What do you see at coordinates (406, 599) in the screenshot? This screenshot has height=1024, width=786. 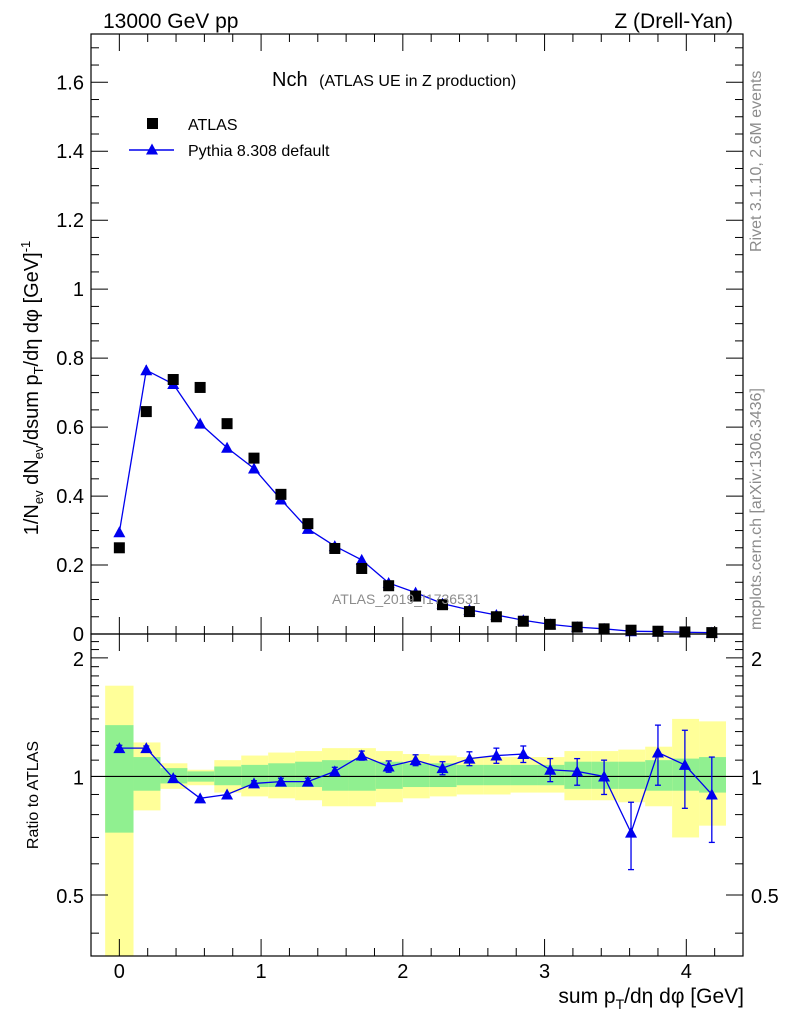 I see `analysis-watermark: ATLAS_2019_I1736531` at bounding box center [406, 599].